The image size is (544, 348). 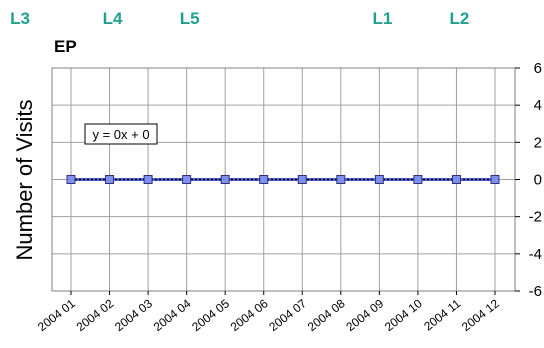 I want to click on x-tick-label: 2004 02, so click(x=95, y=315).